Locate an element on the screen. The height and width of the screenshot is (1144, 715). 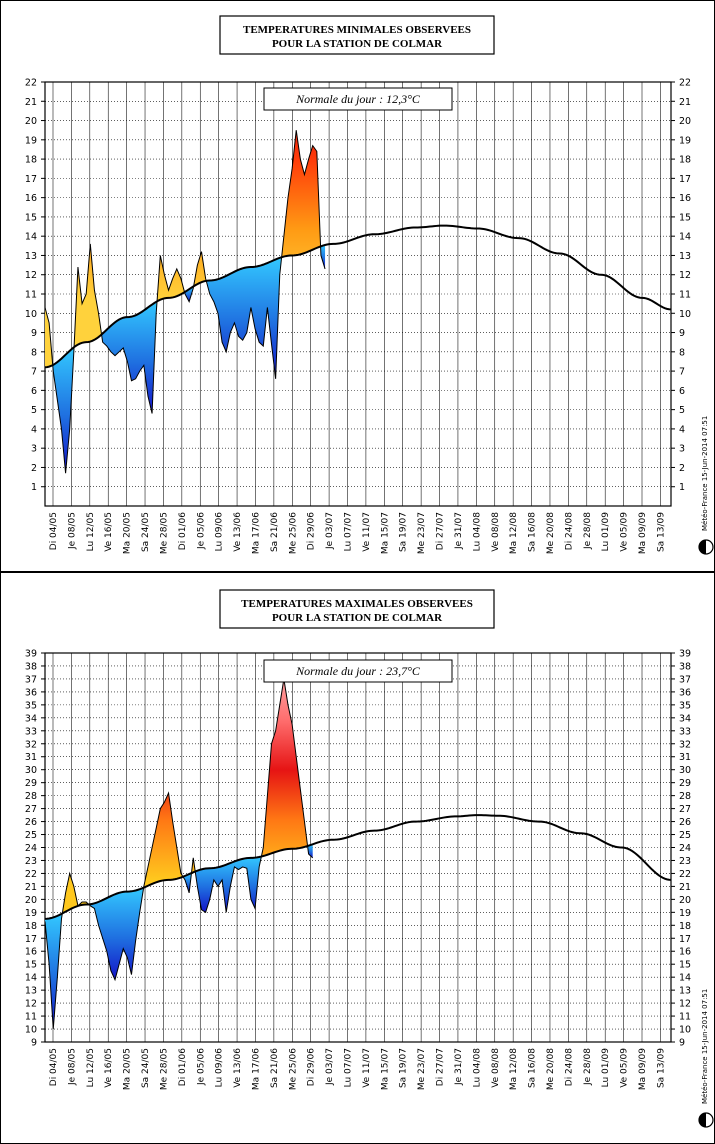
y-tick-label-right: 38 is located at coordinates (685, 666).